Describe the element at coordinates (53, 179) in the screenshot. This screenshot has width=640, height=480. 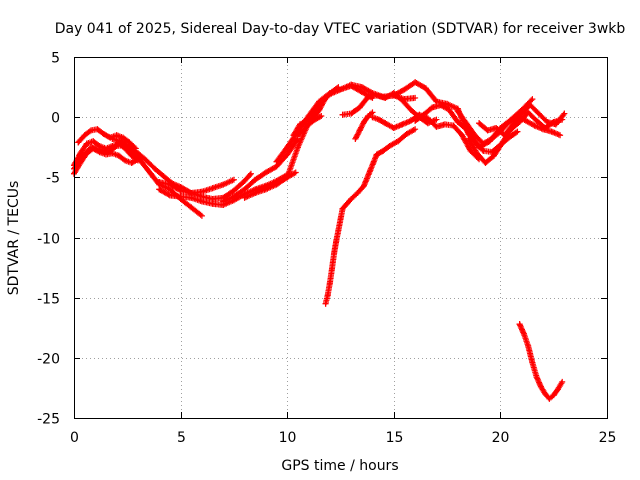
I see `y-tick-label: -5` at that location.